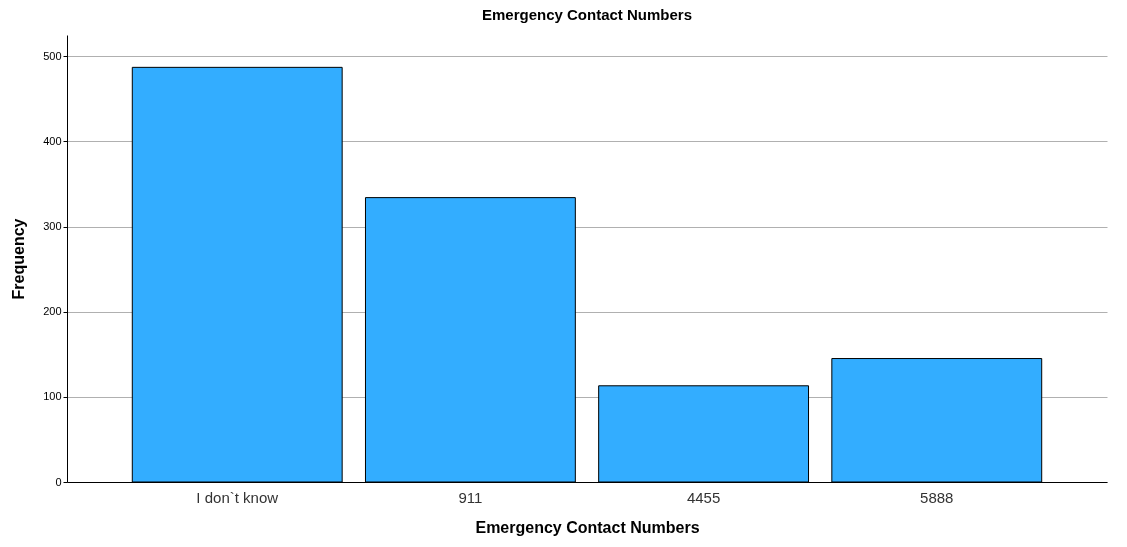 The image size is (1127, 547). Describe the element at coordinates (52, 396) in the screenshot. I see `y-tick-label: 100` at that location.